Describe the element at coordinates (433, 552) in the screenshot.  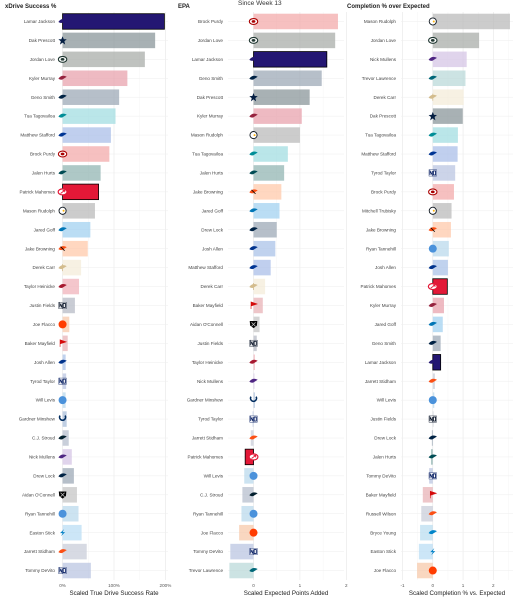
I see `team-logo-icon-lac` at that location.